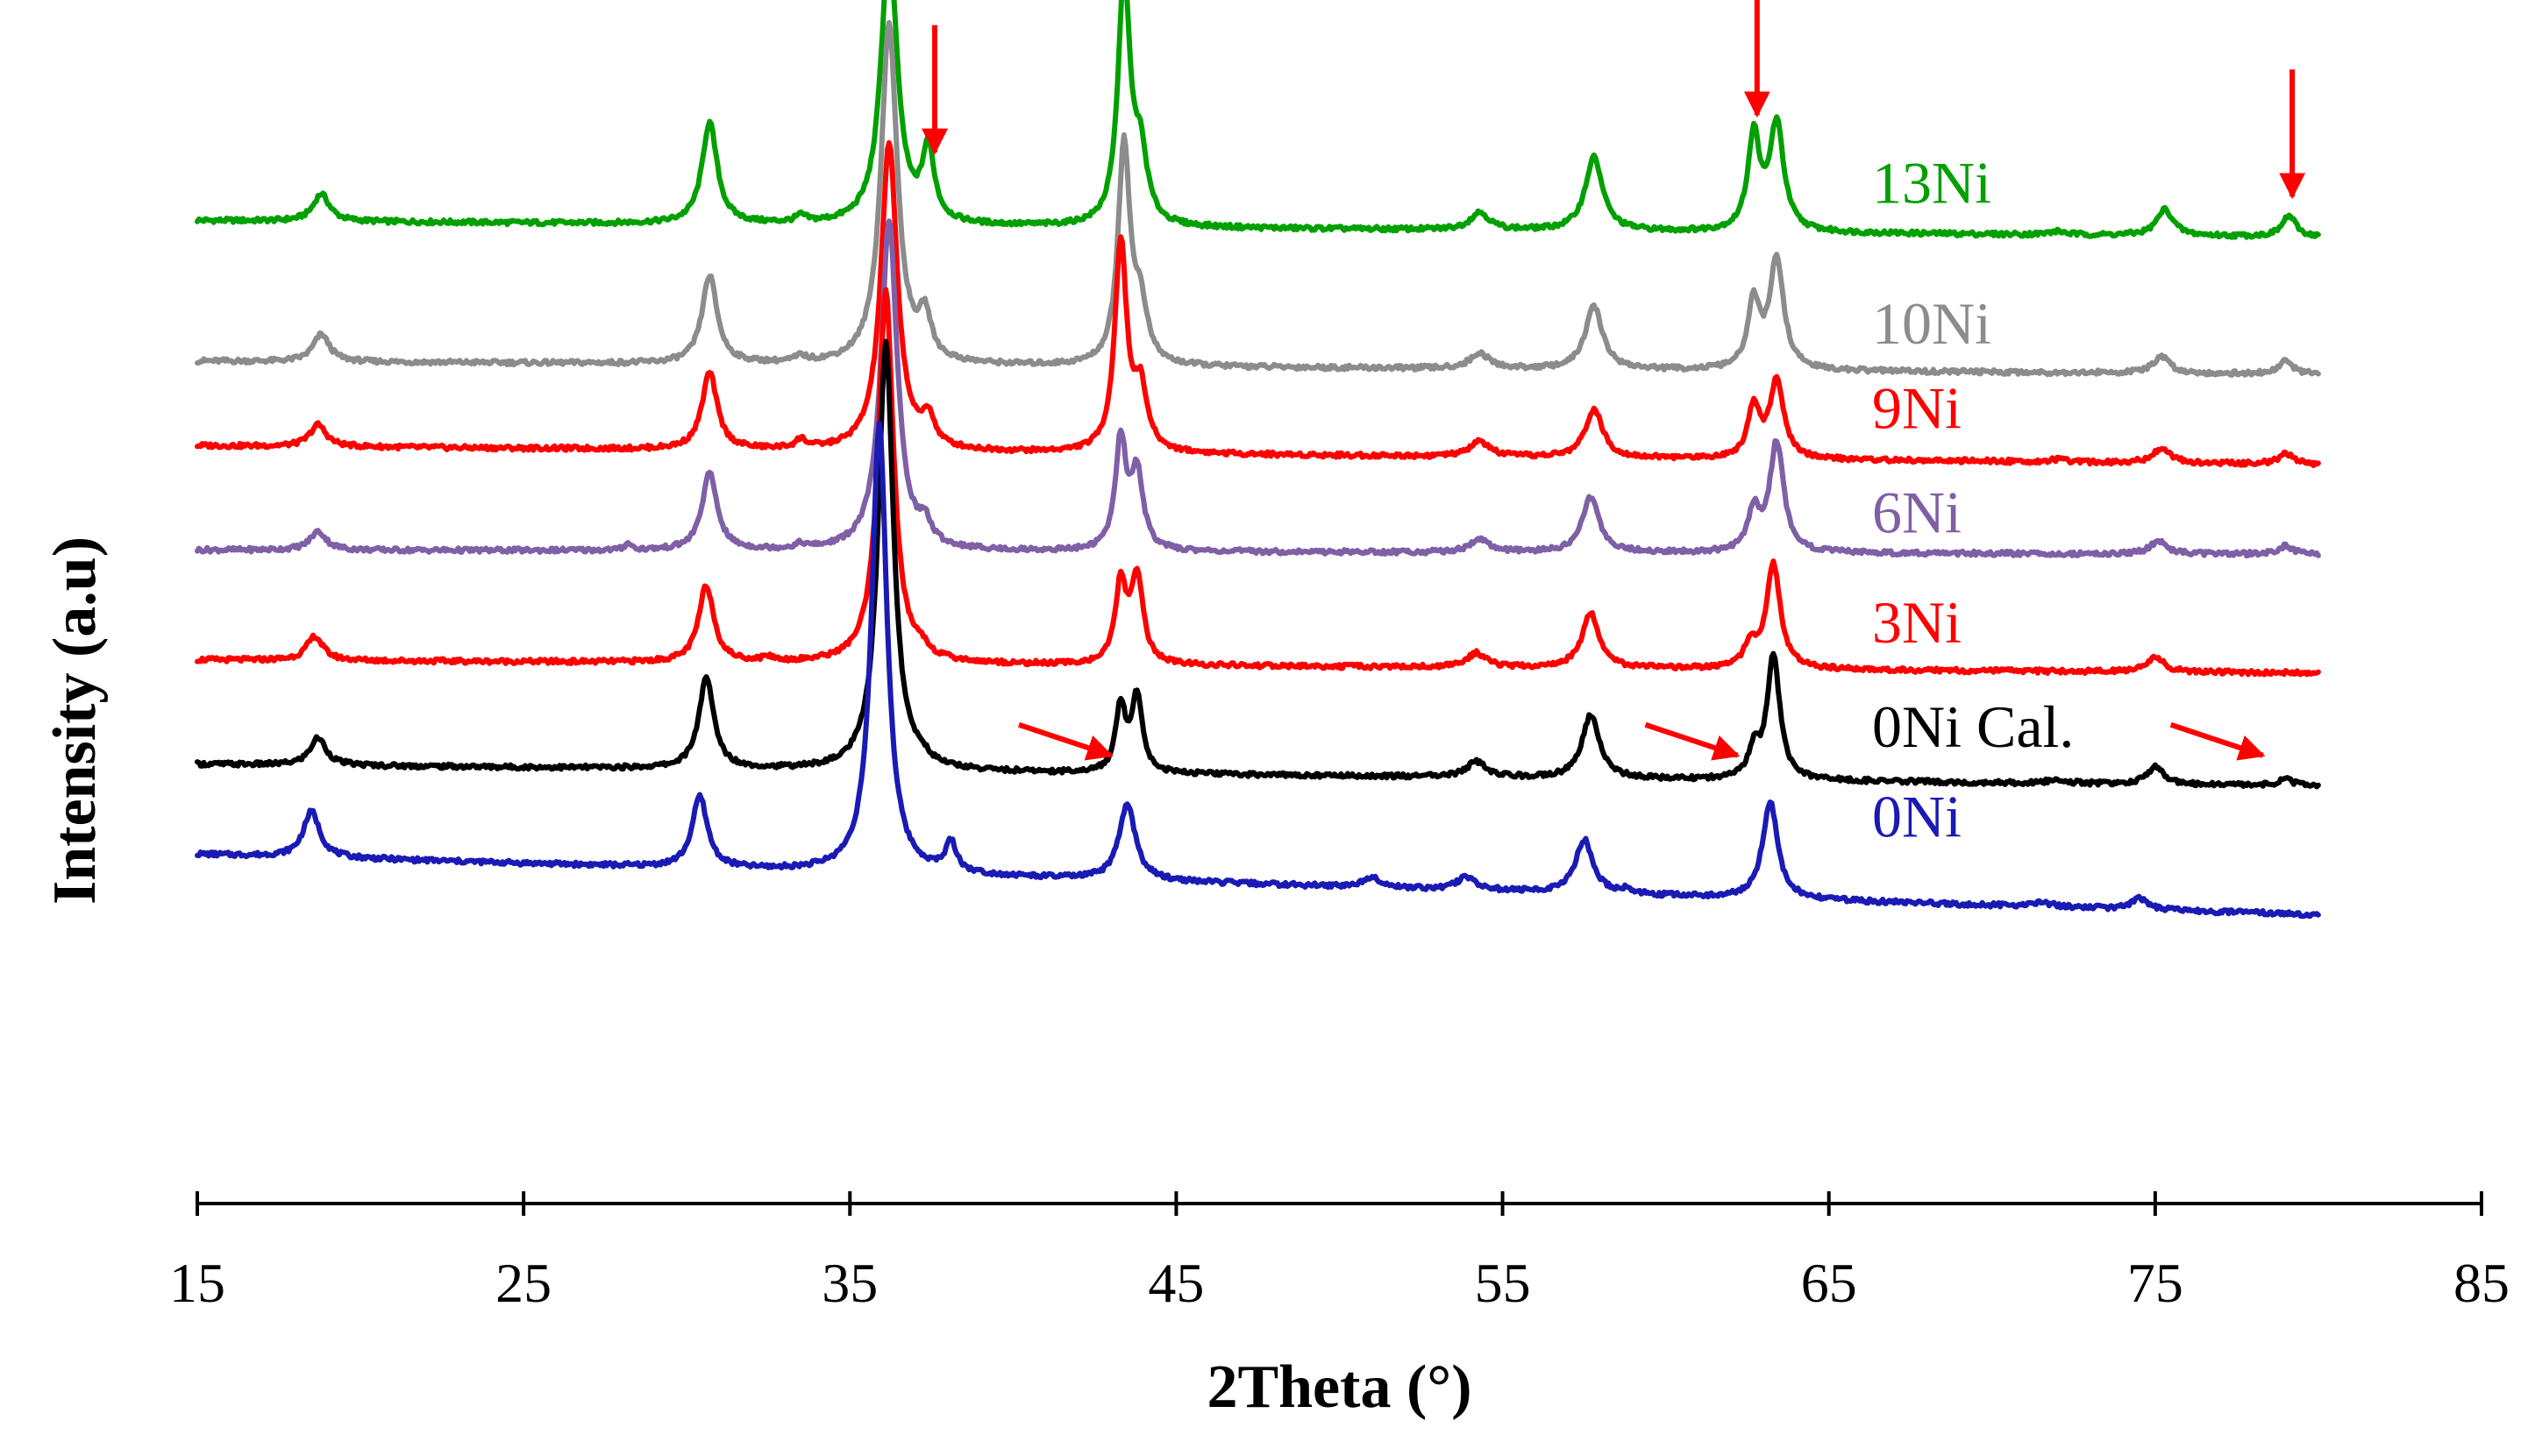 The width and height of the screenshot is (2542, 1456). I want to click on x-tick-label: 75, so click(2155, 1283).